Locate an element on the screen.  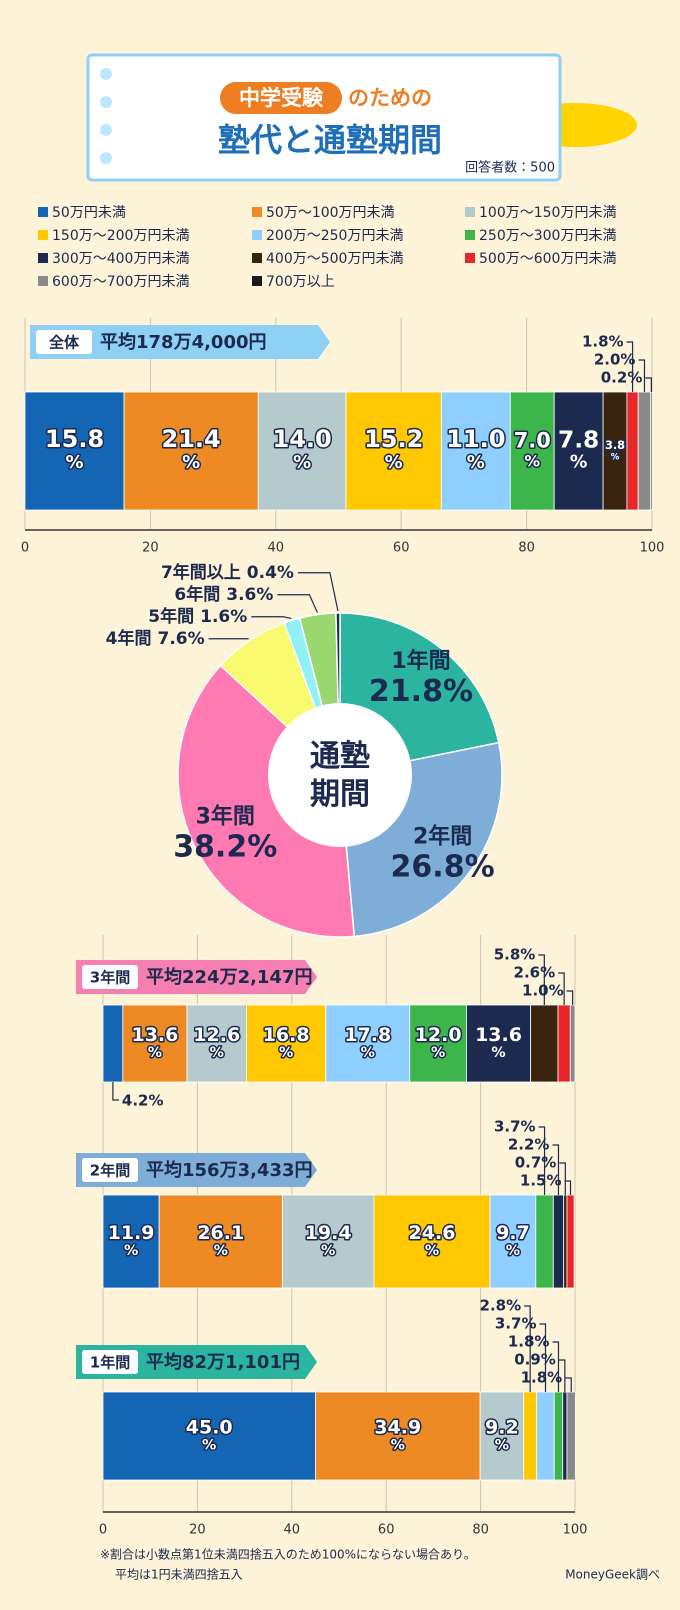
legend-label: 400万～500万円未満 is located at coordinates (334, 259).